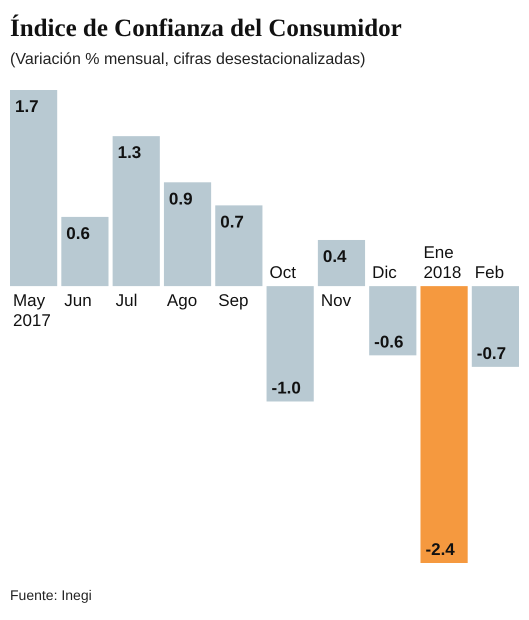  Describe the element at coordinates (78, 233) in the screenshot. I see `data-label: 0.6` at that location.